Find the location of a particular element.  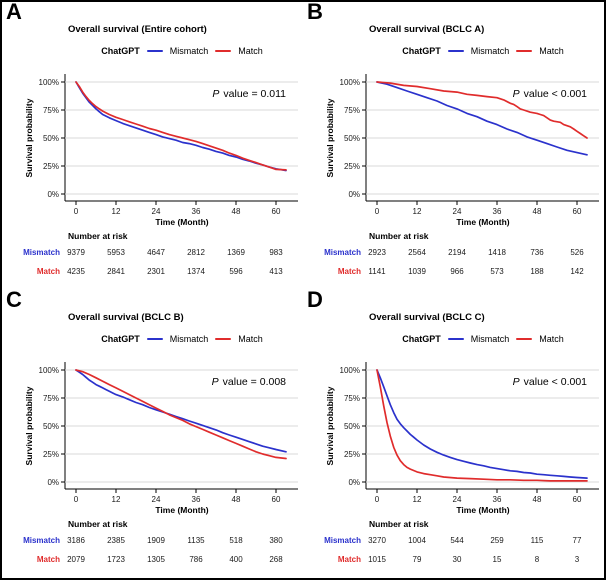

risk-value: 2923 is located at coordinates (377, 252).